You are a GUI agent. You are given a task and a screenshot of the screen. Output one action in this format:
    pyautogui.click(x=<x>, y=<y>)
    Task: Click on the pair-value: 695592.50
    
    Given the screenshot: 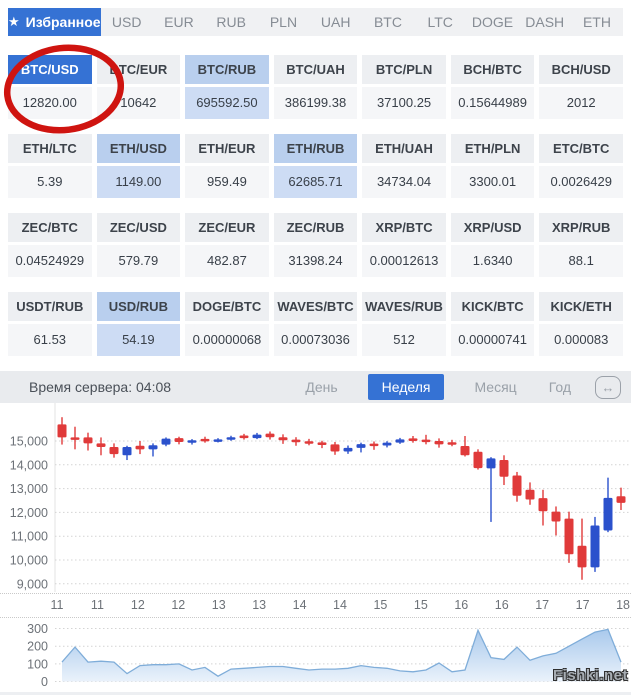 What is the action you would take?
    pyautogui.click(x=227, y=103)
    